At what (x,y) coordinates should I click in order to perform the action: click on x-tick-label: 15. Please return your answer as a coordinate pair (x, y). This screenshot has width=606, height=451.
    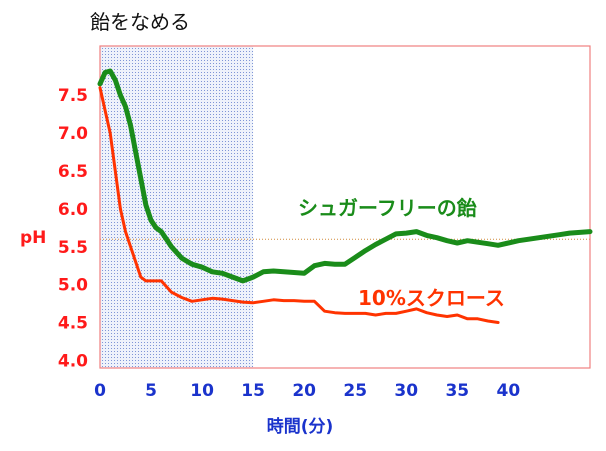
    Looking at the image, I should click on (253, 391).